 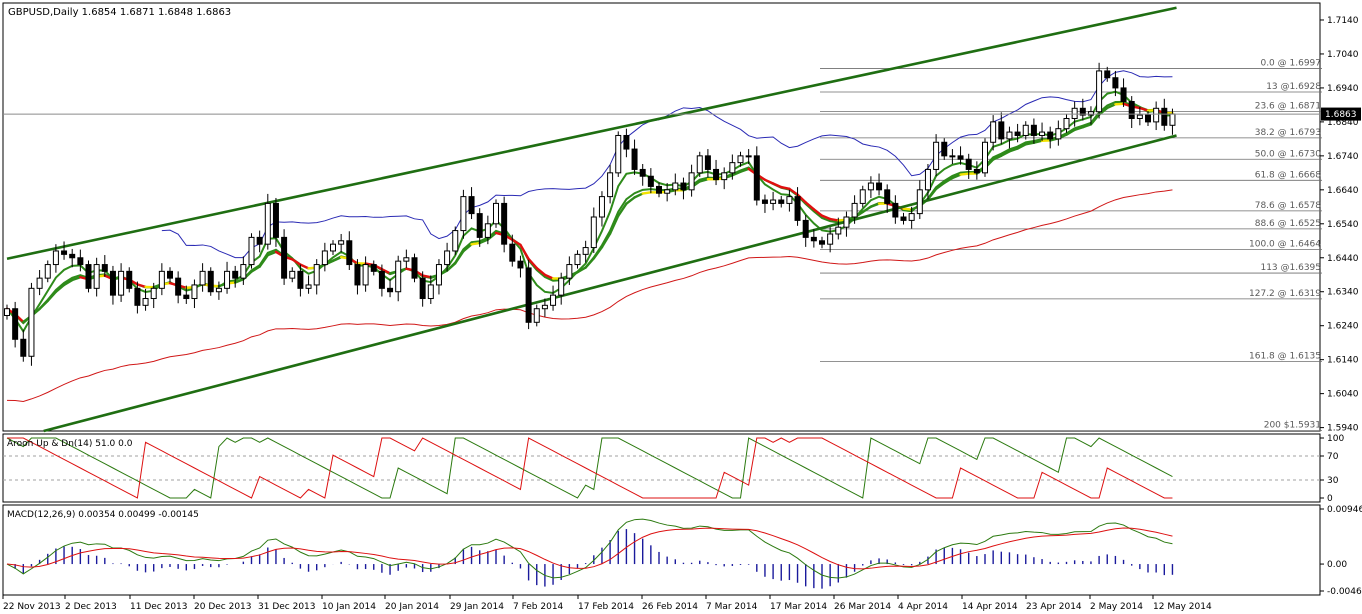 I want to click on macd-axis: 0.00946 0.00 -0.0046, so click(x=1341, y=551).